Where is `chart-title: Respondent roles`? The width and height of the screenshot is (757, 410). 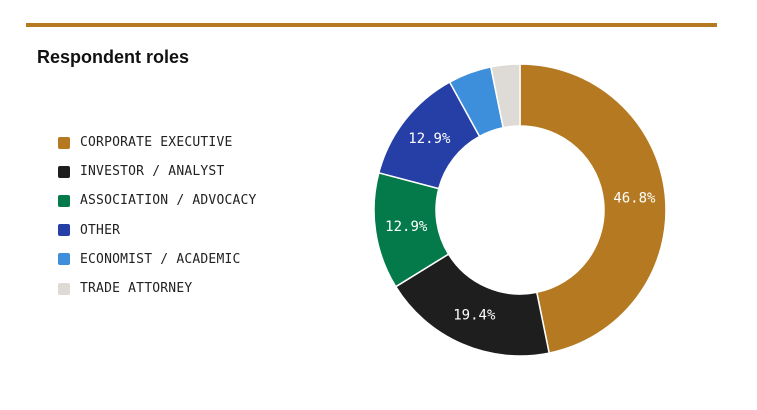 chart-title: Respondent roles is located at coordinates (113, 57).